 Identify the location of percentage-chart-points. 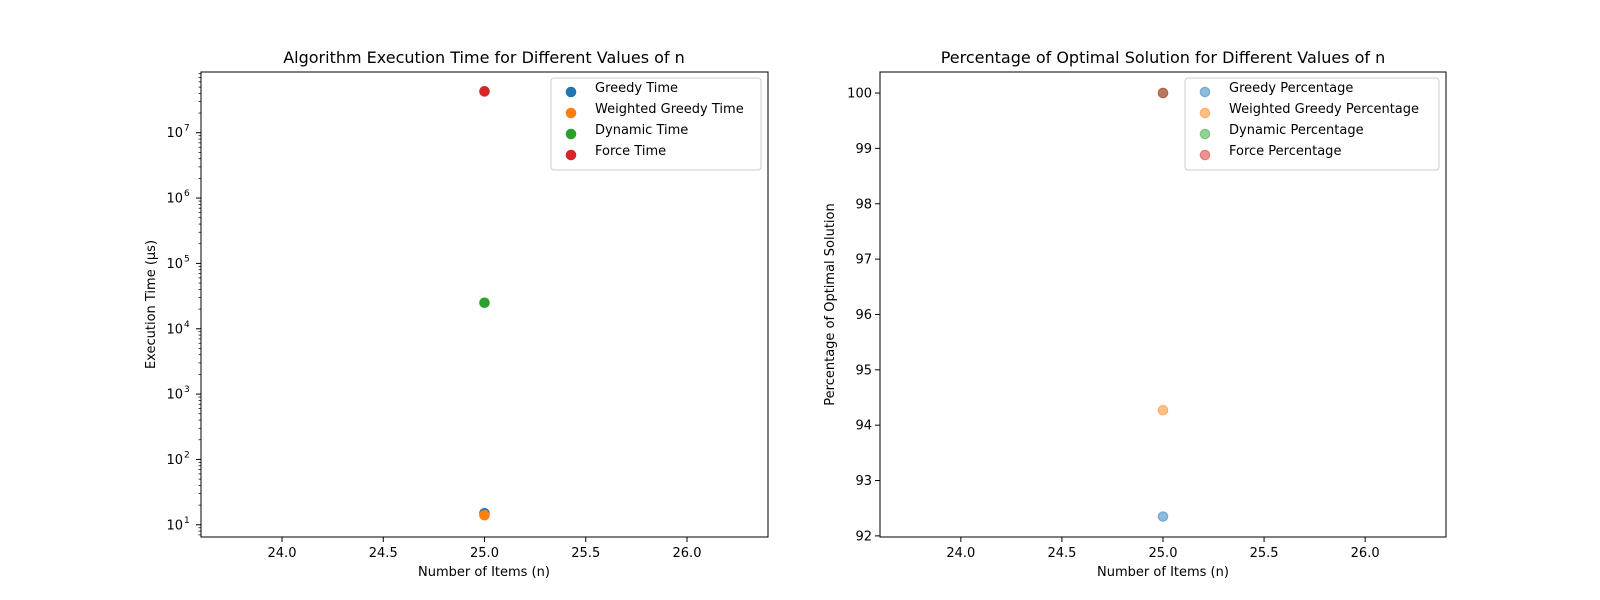
(1163, 304).